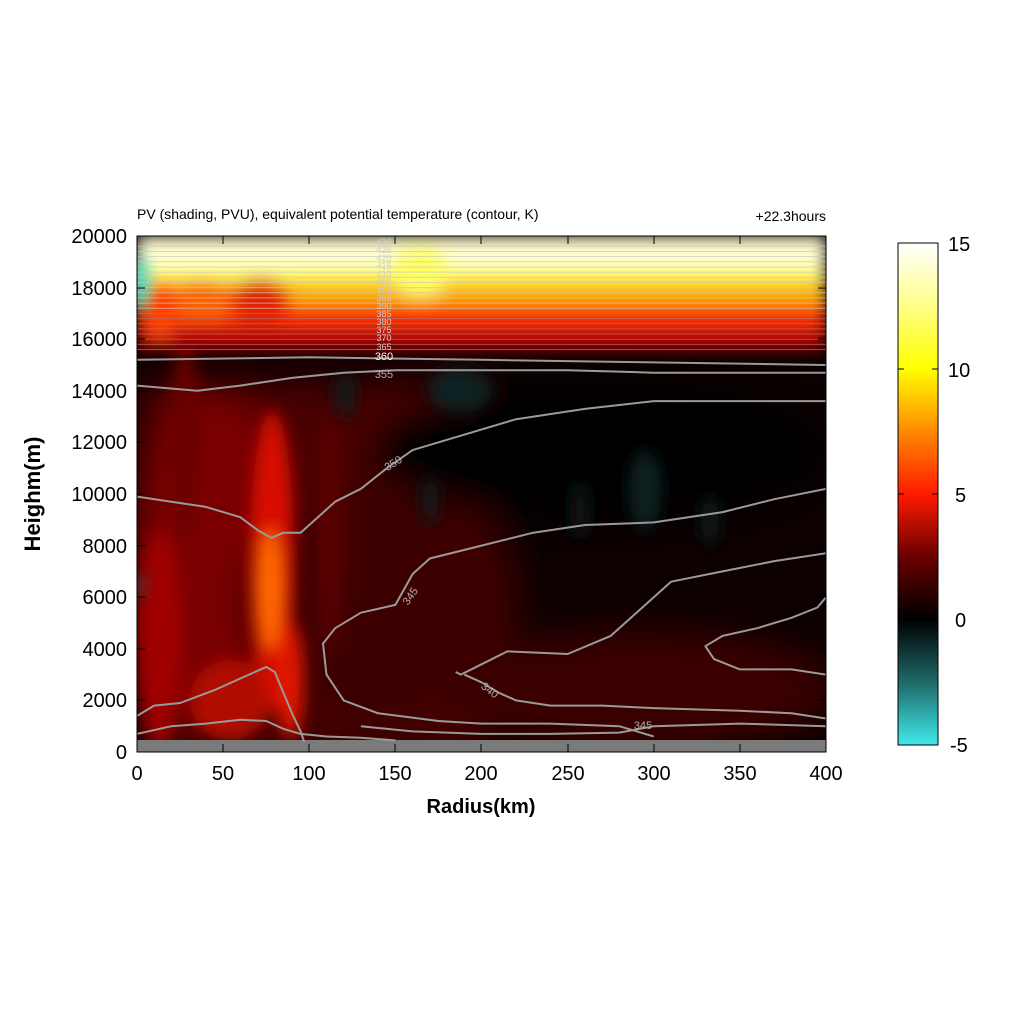 This screenshot has width=1024, height=1024. Describe the element at coordinates (308, 774) in the screenshot. I see `x-tick-label-100: 100` at that location.